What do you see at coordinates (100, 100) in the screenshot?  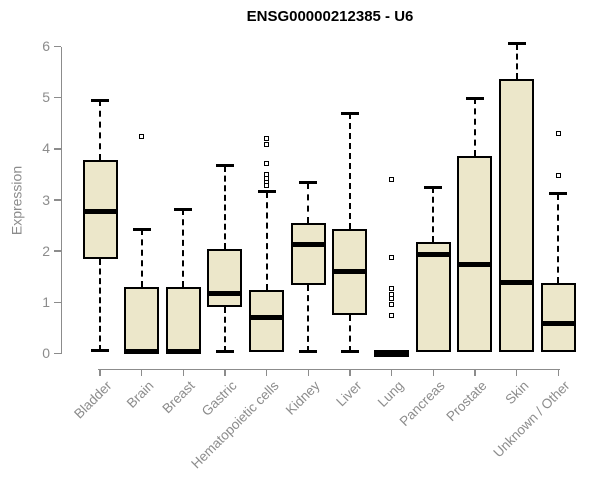 I see `whisker-cap-upper-bladder` at bounding box center [100, 100].